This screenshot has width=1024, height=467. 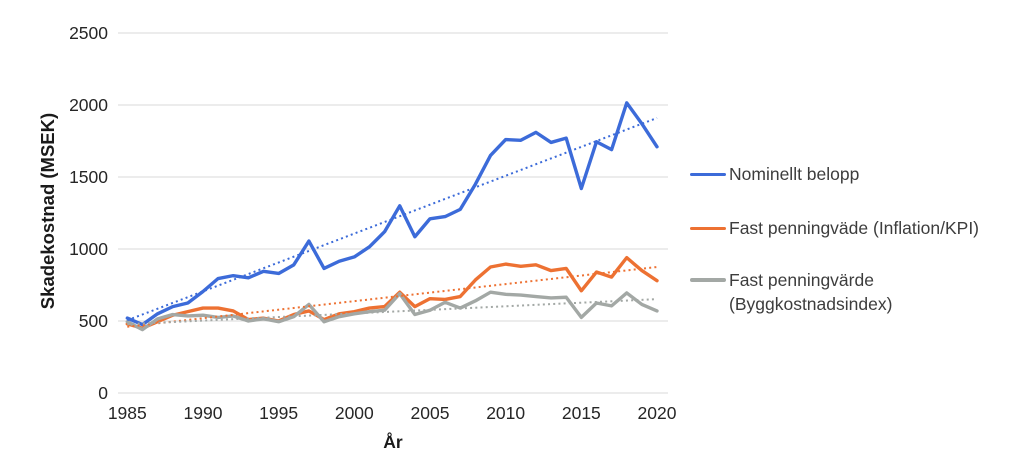 I want to click on x-tick-label: 2015, so click(x=581, y=413).